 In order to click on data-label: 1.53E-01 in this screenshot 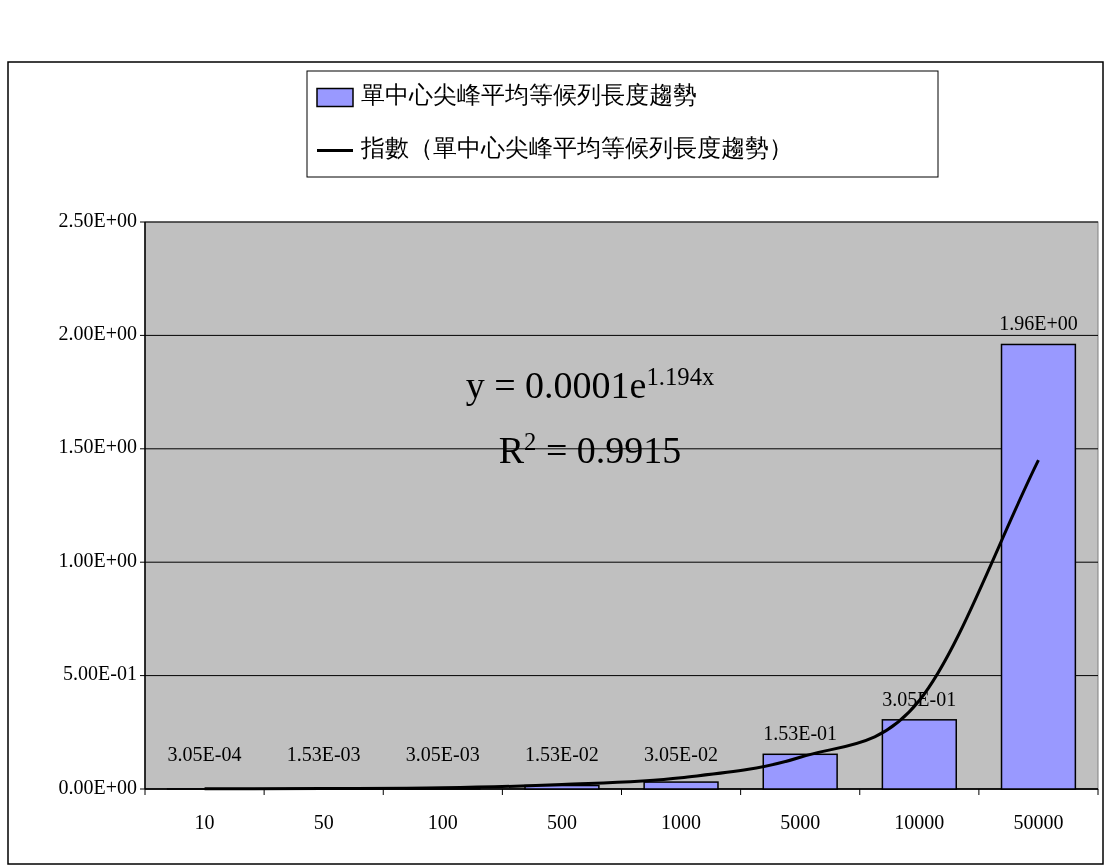, I will do `click(800, 733)`.